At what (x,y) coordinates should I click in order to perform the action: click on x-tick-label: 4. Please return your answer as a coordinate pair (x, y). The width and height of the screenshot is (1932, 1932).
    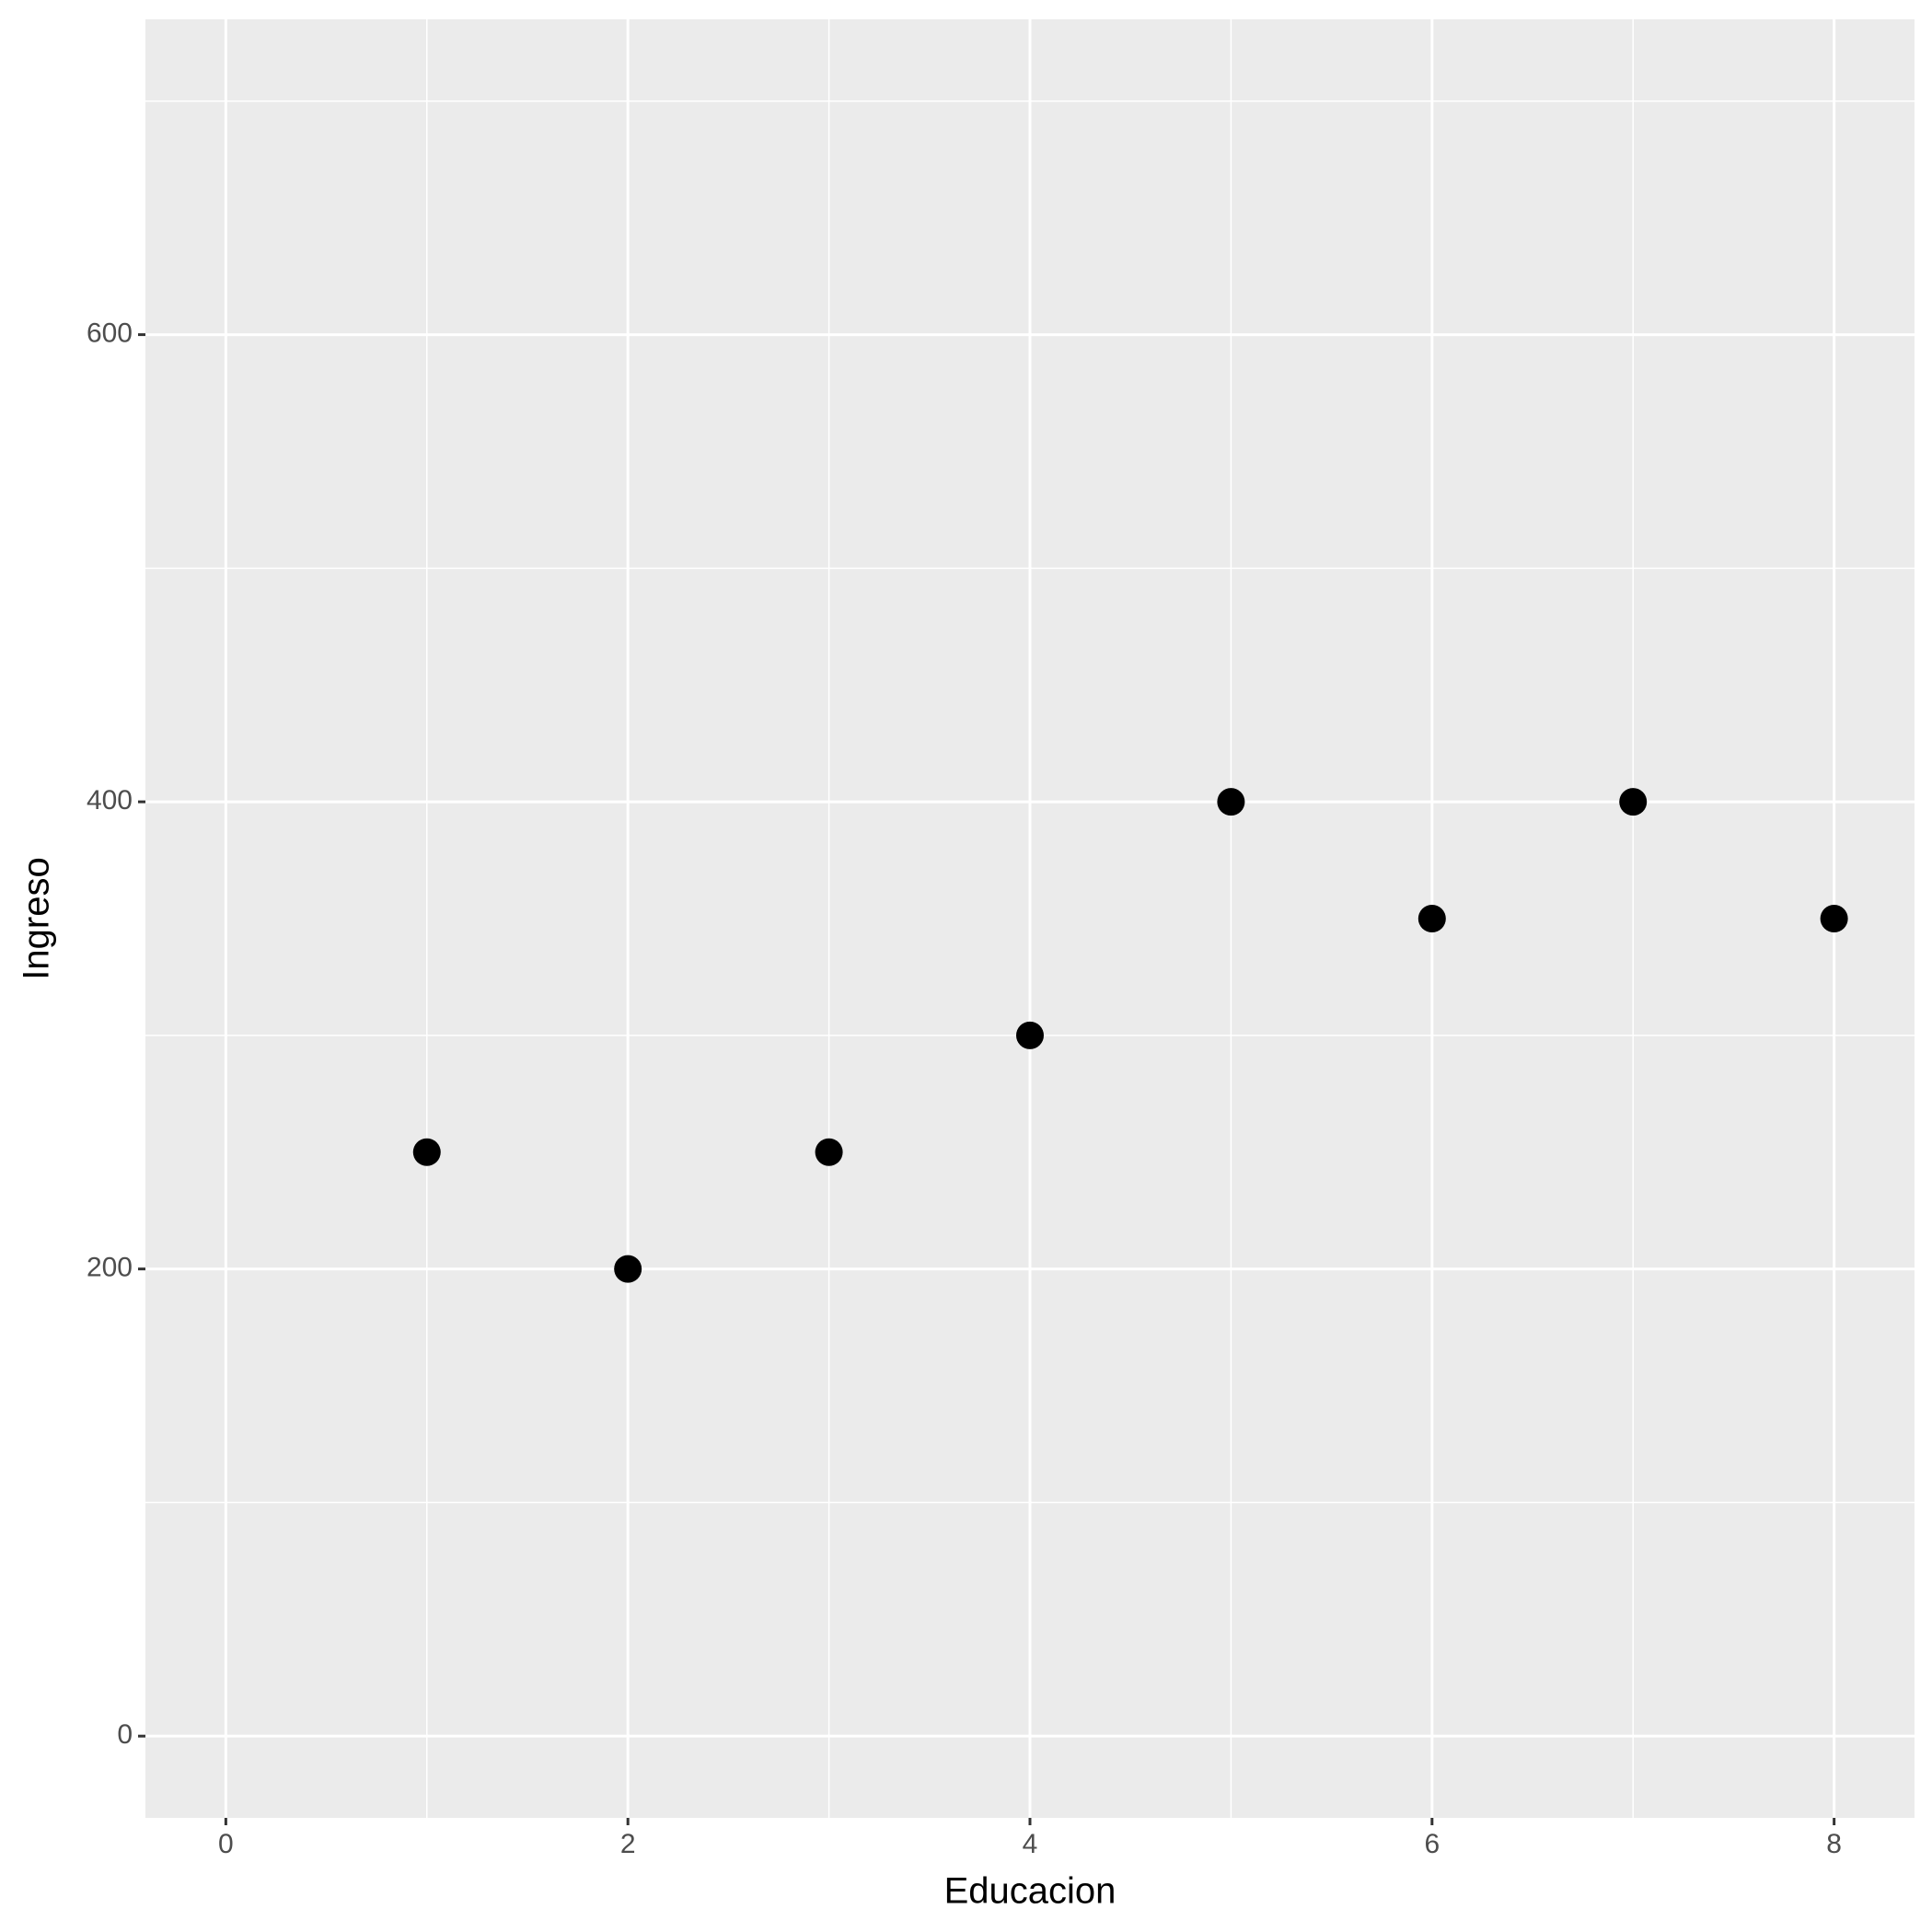
    Looking at the image, I should click on (1031, 1844).